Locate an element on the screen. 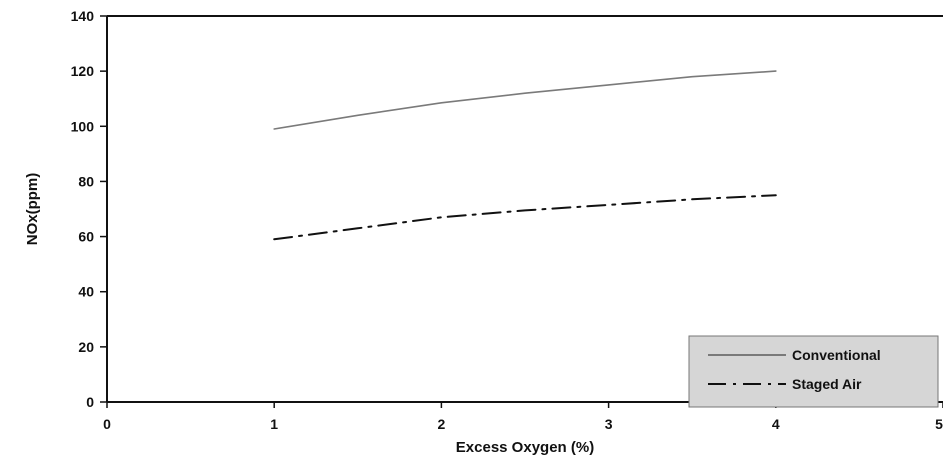  y-axis-title: NOx(ppm) is located at coordinates (32, 209).